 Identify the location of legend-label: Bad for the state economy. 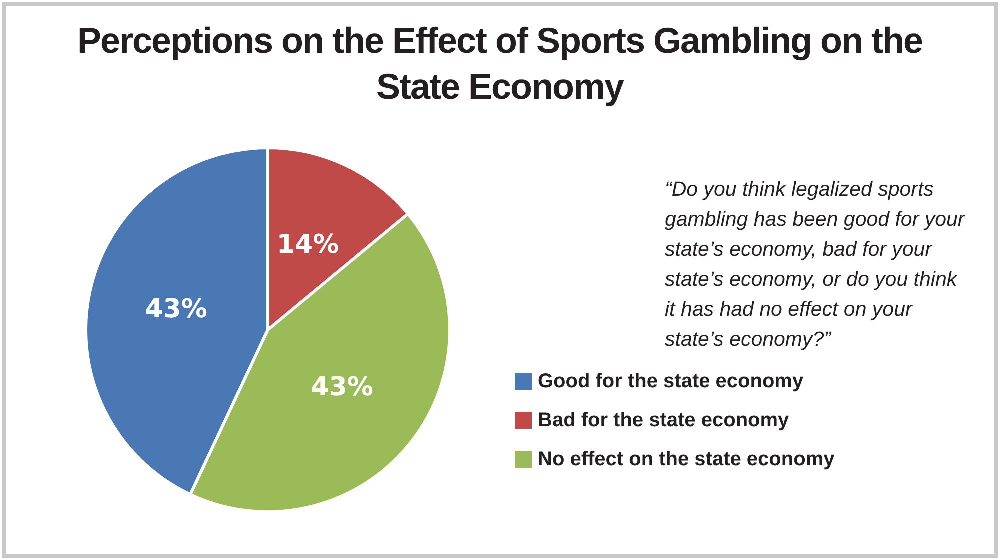
(664, 421).